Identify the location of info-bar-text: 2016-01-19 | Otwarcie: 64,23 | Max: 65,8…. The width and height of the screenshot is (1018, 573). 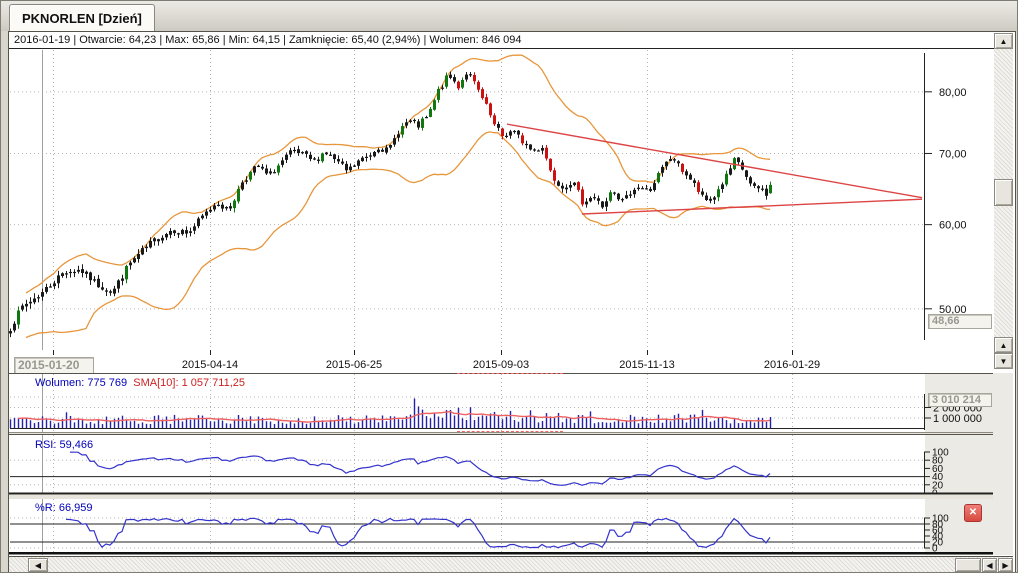
(268, 40).